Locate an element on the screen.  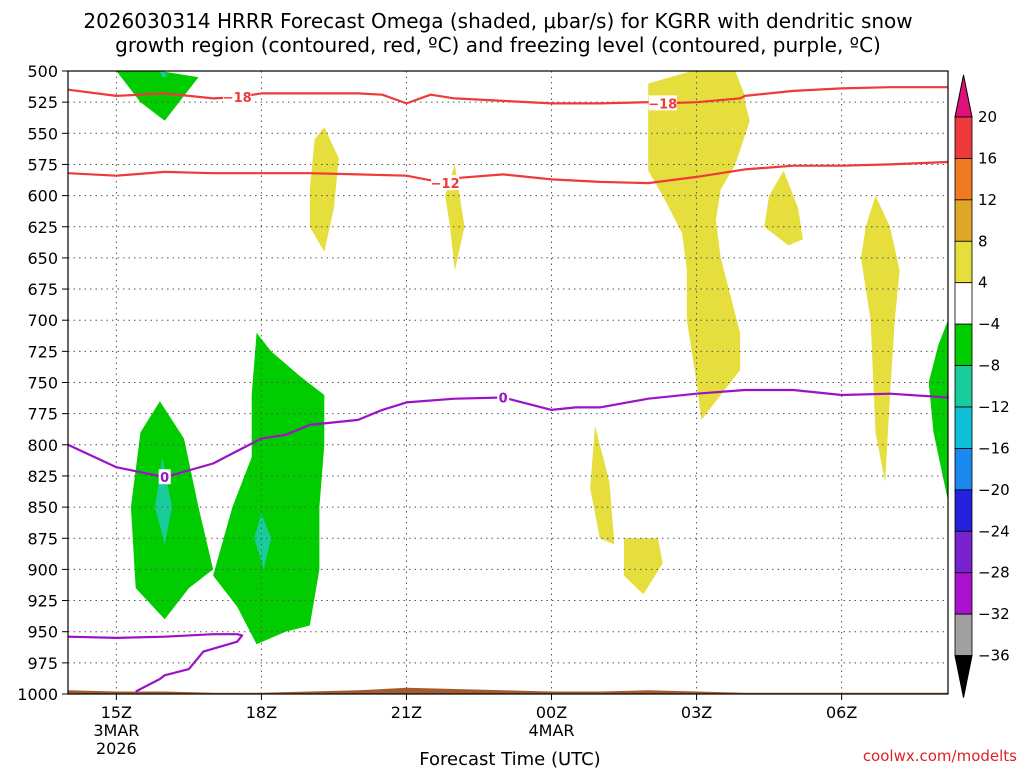
contour-label--18-c-isotherm-1: −18 is located at coordinates (662, 104).